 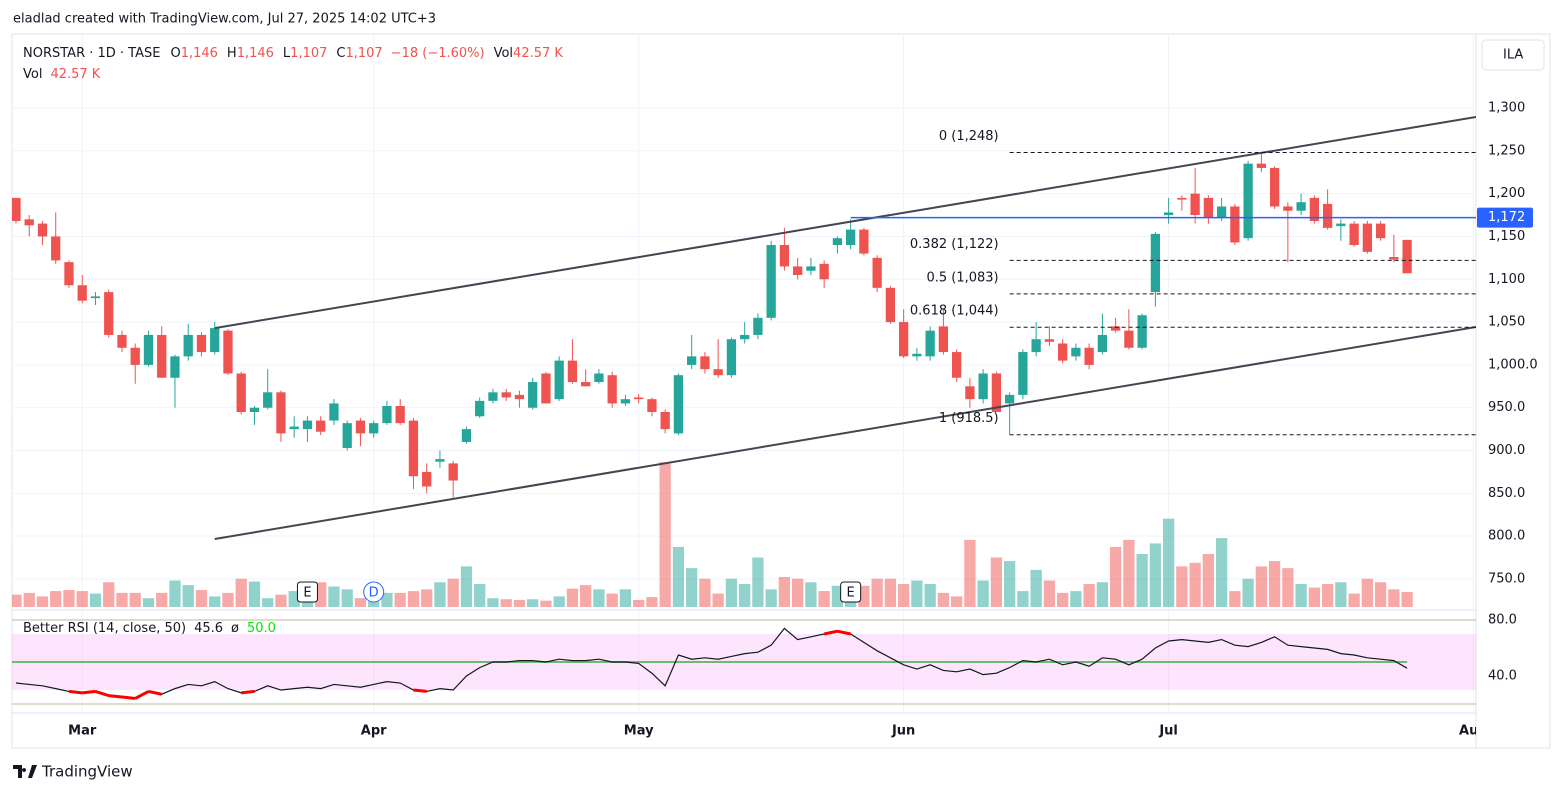 I want to click on x-tick-label: Jul, so click(x=1168, y=731).